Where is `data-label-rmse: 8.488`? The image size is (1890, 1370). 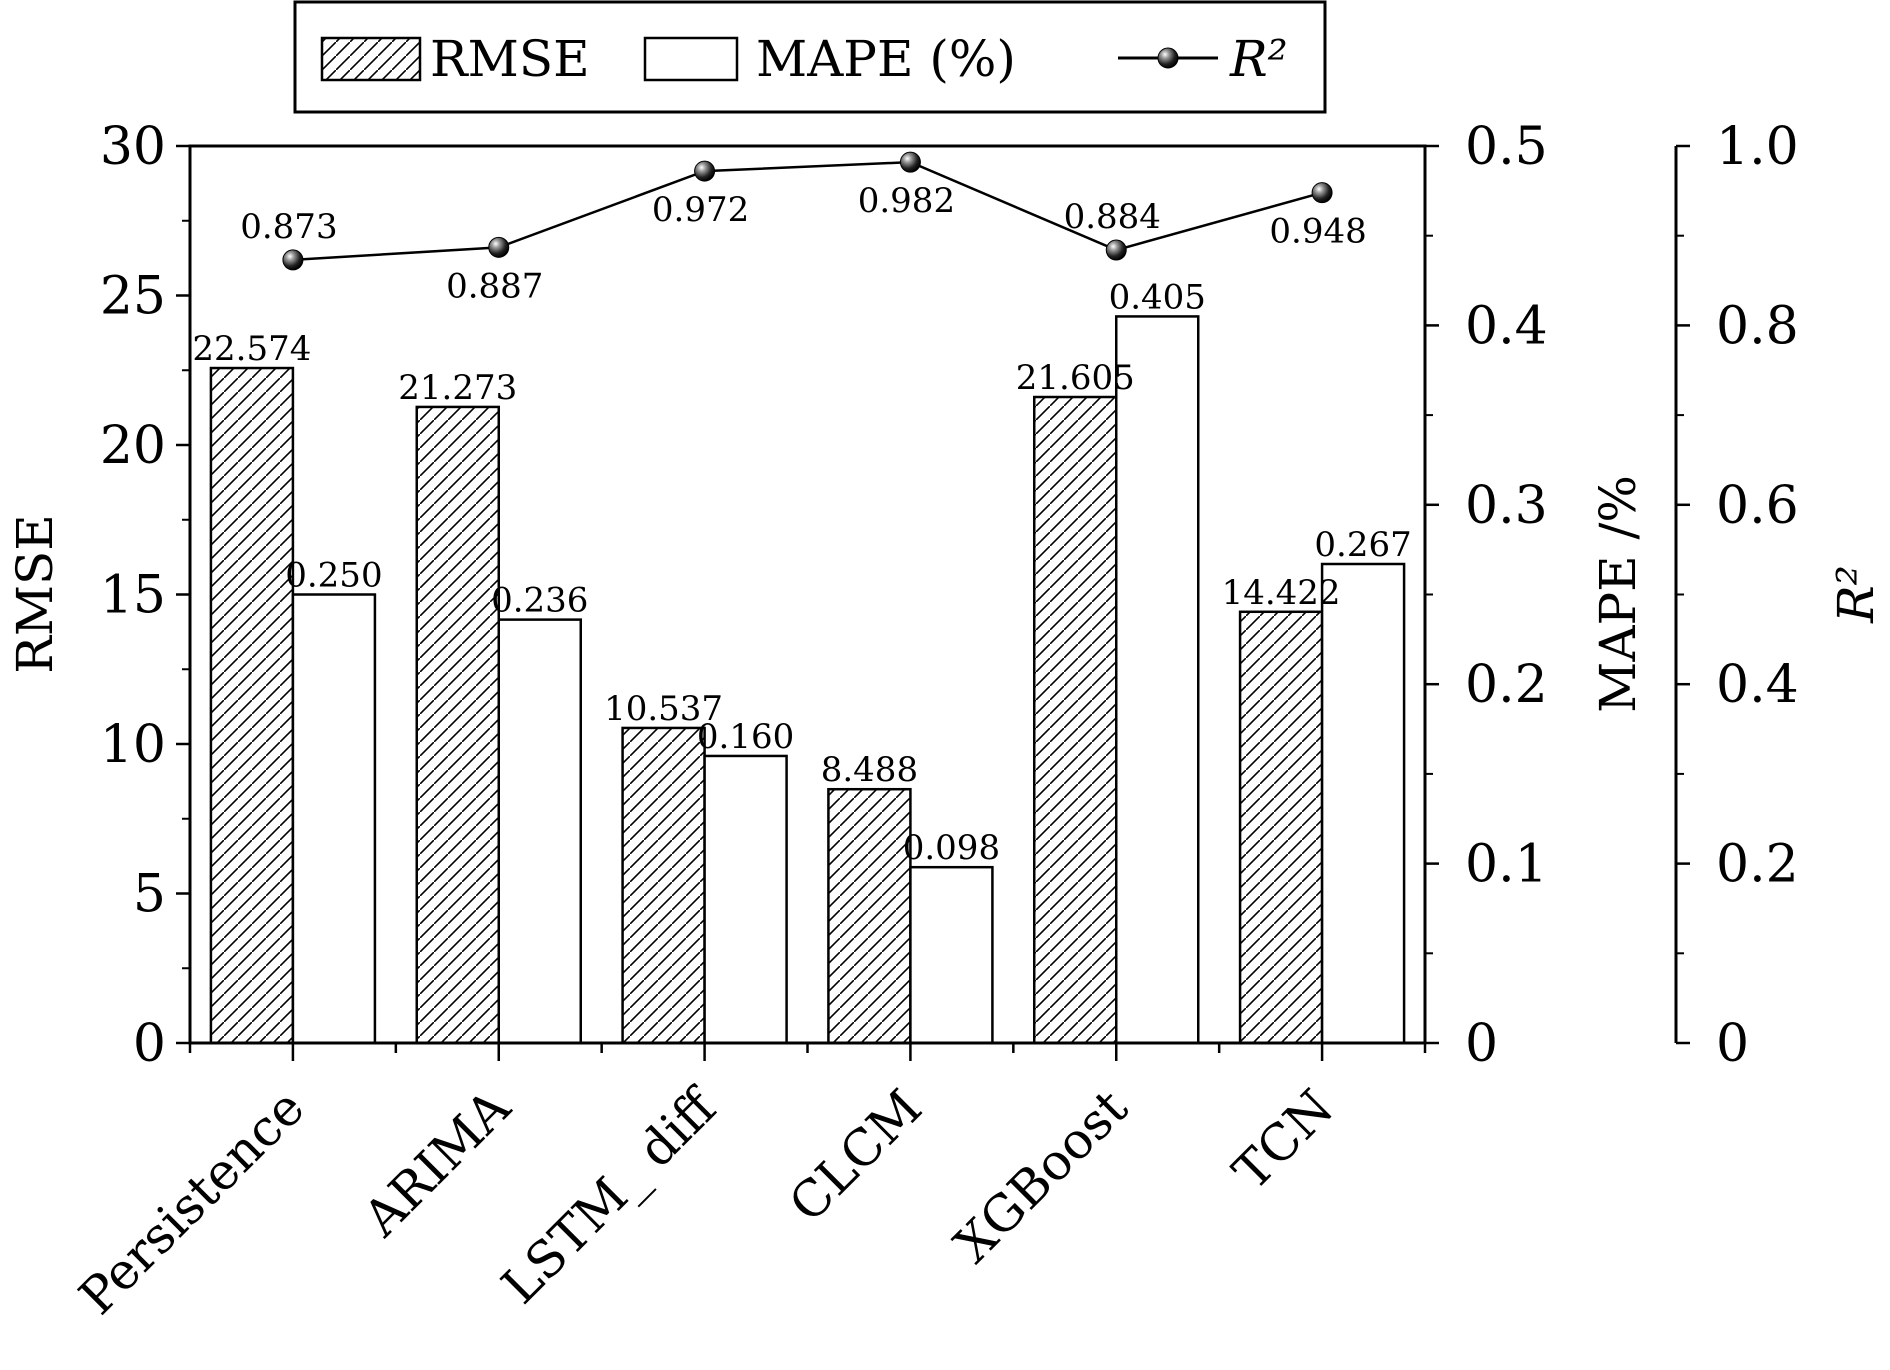
data-label-rmse: 8.488 is located at coordinates (869, 770).